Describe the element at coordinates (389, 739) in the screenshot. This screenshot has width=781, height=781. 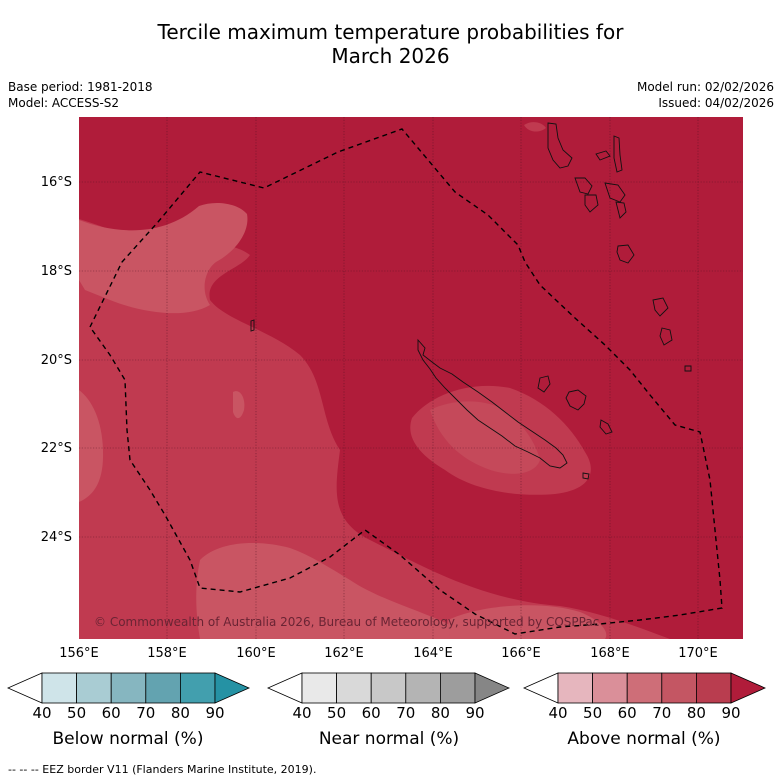
I see `colorbar-title-near: Near normal (%)` at that location.